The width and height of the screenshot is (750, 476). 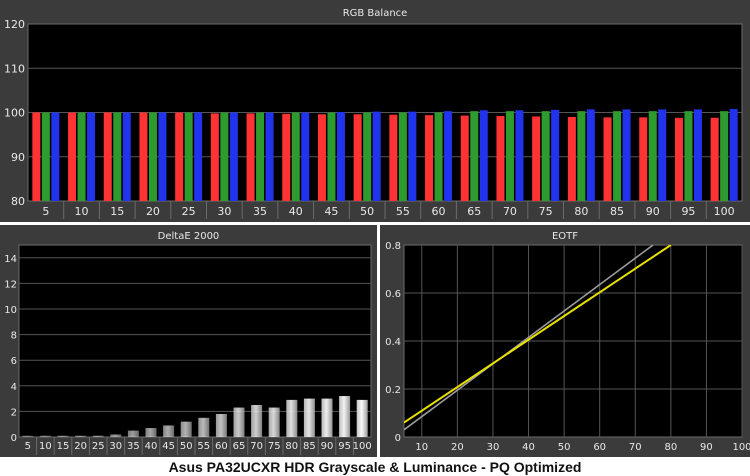 I want to click on rgb-x-tick-label: 80, so click(x=581, y=211).